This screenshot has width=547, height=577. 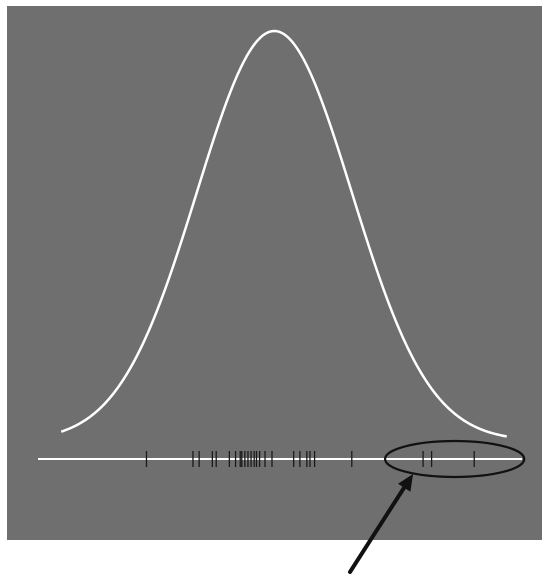 I want to click on outlier-ellipse, so click(x=454, y=459).